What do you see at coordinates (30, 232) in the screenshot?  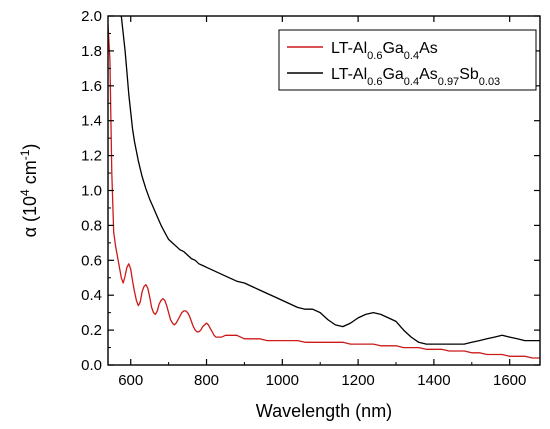 I see `y-axis-symbol: α` at bounding box center [30, 232].